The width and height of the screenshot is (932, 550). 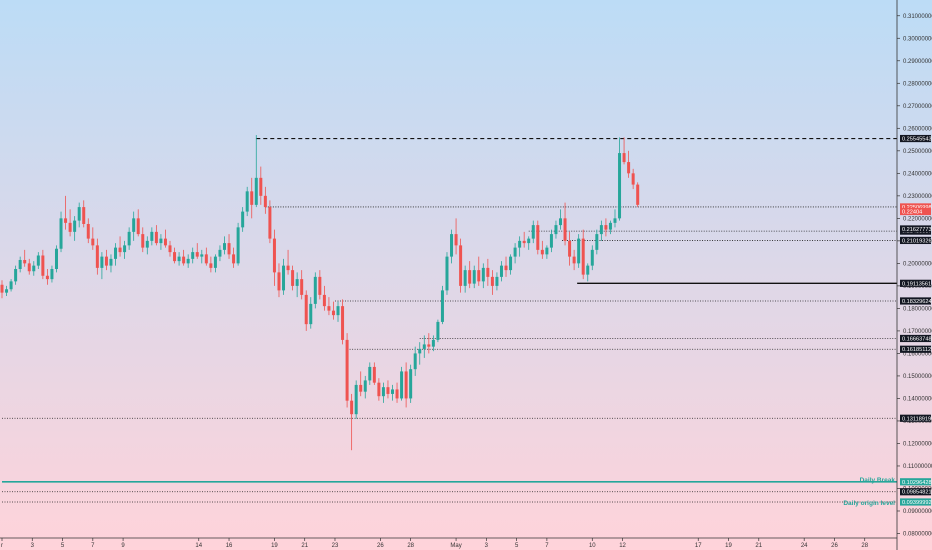 I want to click on time-tick-label: 21, so click(x=758, y=546).